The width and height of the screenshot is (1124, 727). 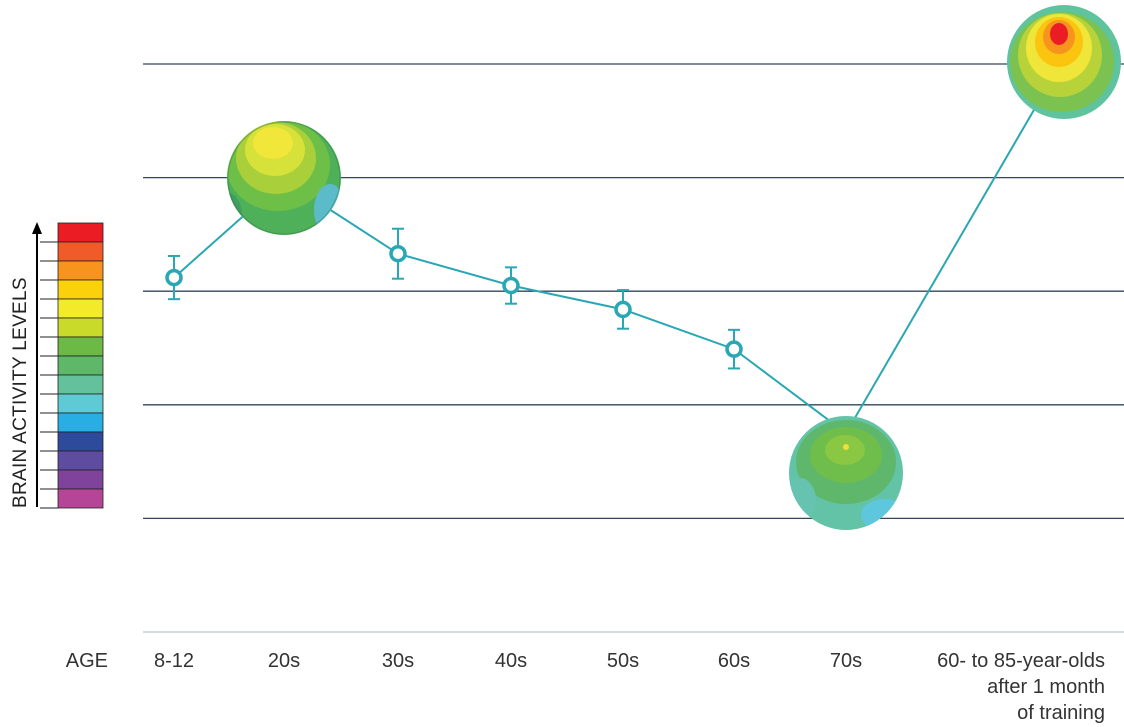 I want to click on x-axis-prefix-label: AGE, so click(x=87, y=661).